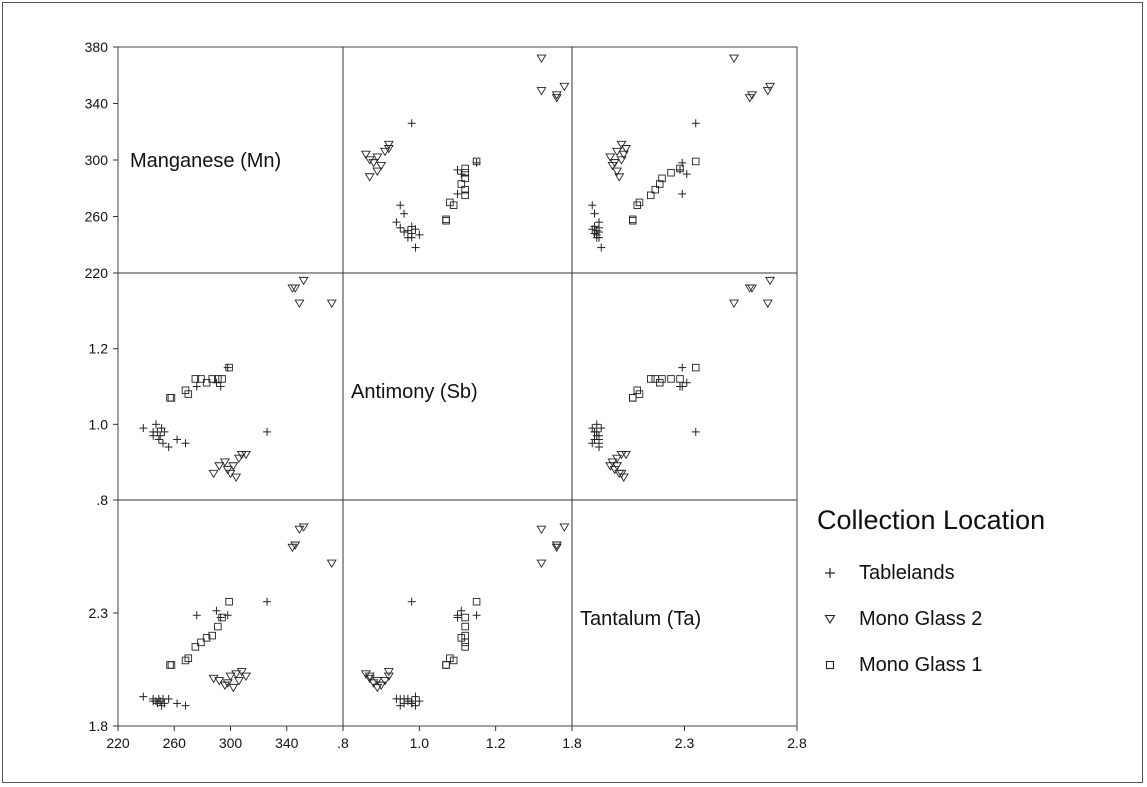  What do you see at coordinates (921, 664) in the screenshot?
I see `legend-label: Mono Glass 1` at bounding box center [921, 664].